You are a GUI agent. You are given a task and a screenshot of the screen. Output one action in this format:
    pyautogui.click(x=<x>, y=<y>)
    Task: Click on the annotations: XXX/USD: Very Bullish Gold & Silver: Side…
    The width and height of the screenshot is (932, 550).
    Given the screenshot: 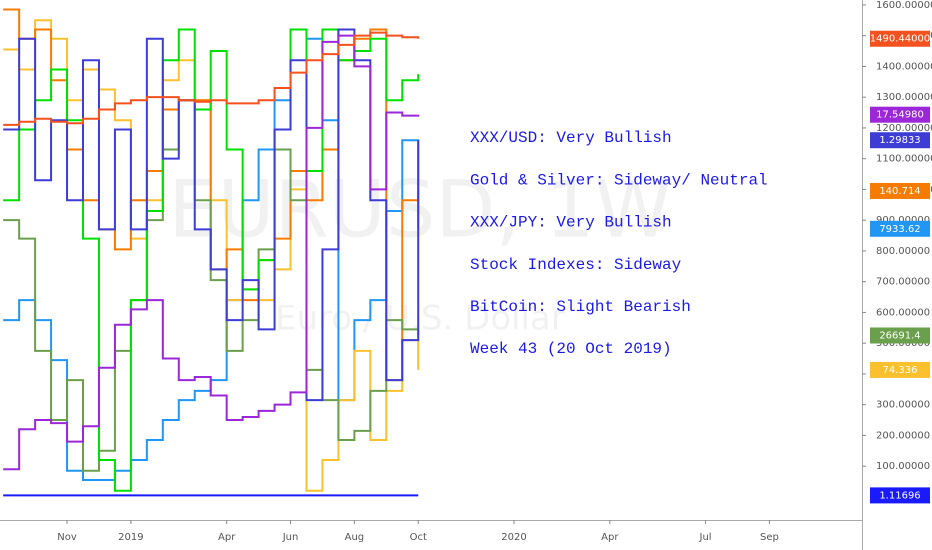 What is the action you would take?
    pyautogui.click(x=619, y=243)
    